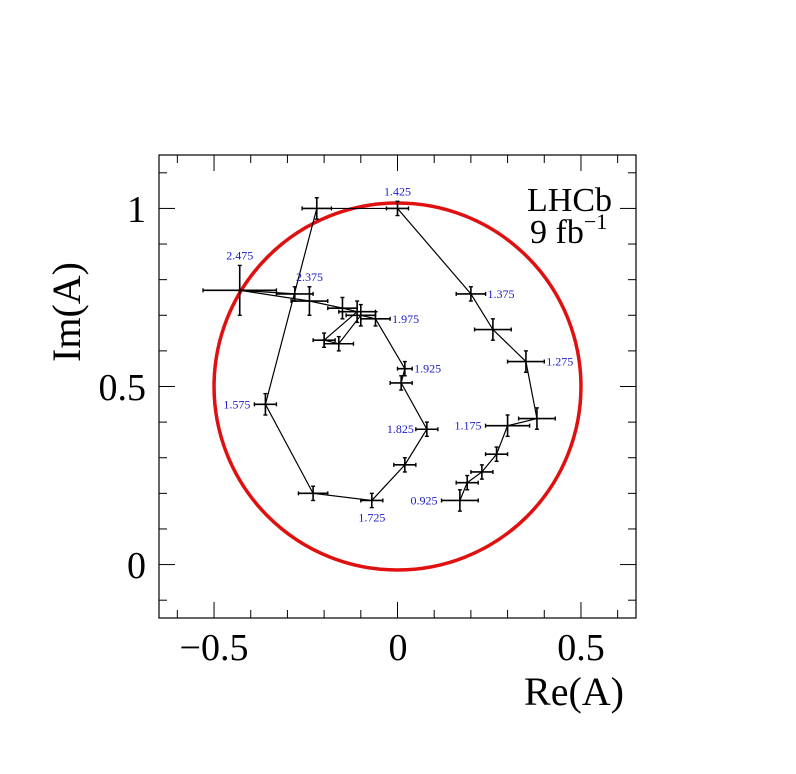  What do you see at coordinates (214, 648) in the screenshot?
I see `x-tick-label-0: −0.5` at bounding box center [214, 648].